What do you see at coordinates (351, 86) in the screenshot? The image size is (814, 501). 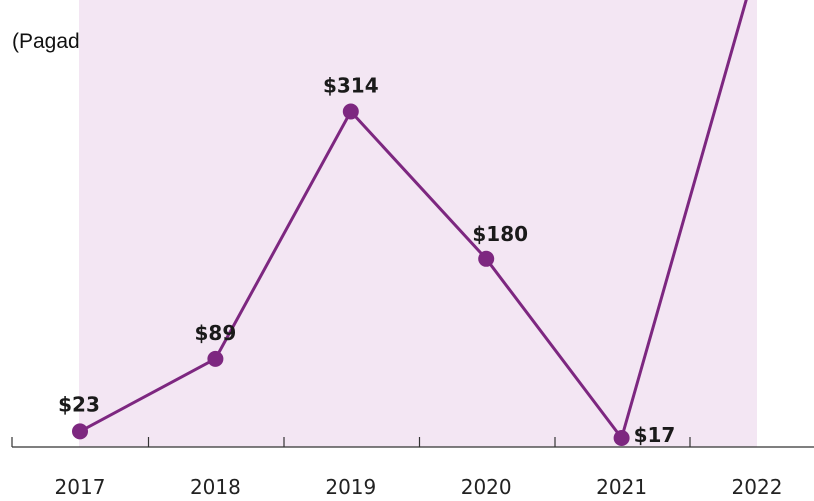 I see `data-label-2019: $314` at bounding box center [351, 86].